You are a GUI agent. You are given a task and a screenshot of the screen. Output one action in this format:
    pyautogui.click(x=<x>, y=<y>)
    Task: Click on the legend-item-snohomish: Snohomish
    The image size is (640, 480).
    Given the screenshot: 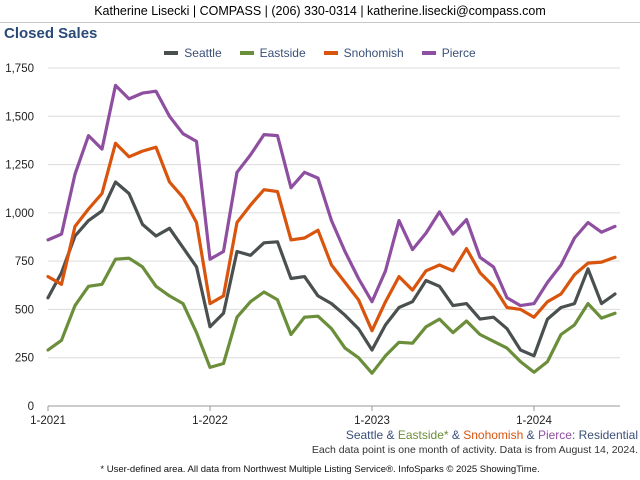 What is the action you would take?
    pyautogui.click(x=363, y=53)
    